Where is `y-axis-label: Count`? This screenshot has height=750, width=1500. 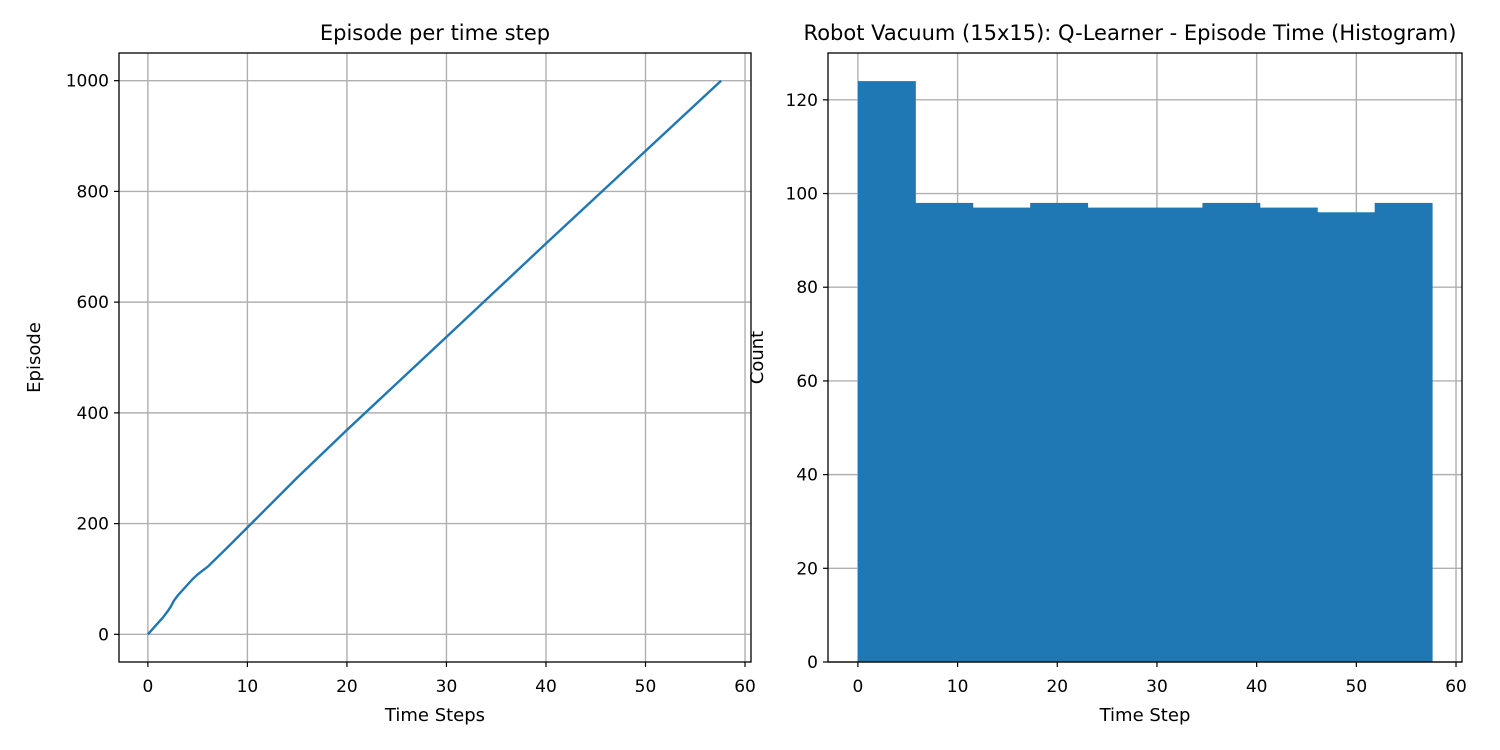 y-axis-label: Count is located at coordinates (757, 357).